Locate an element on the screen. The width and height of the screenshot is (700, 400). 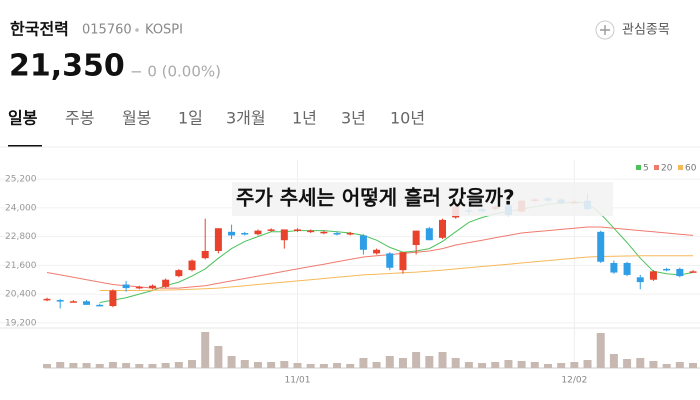
x-tick-label: 12/02 is located at coordinates (574, 381).